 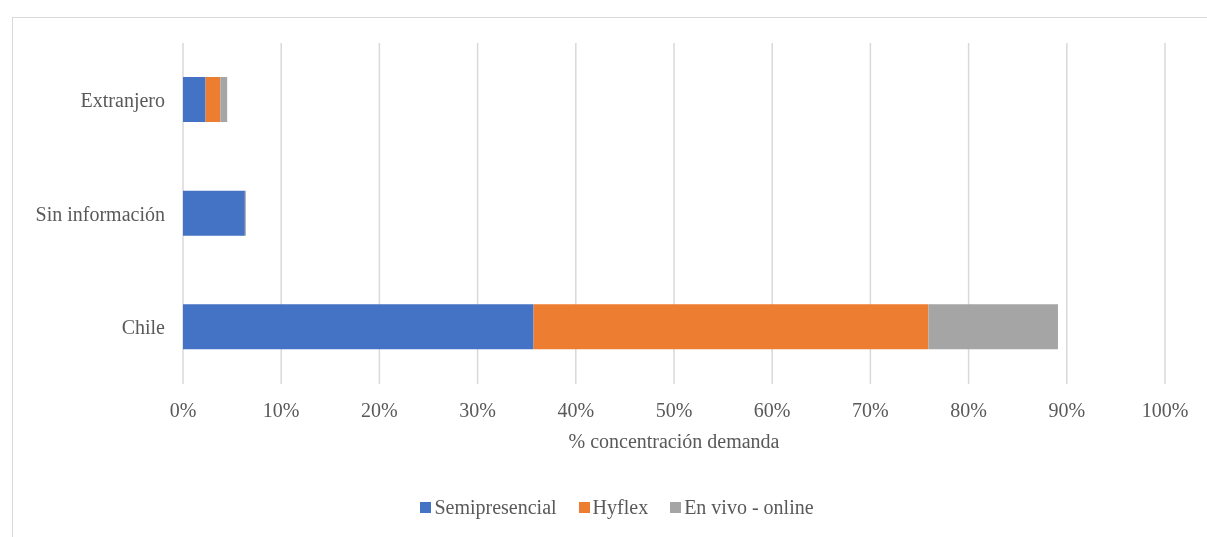 I want to click on x-tick-label: 80%, so click(x=968, y=410).